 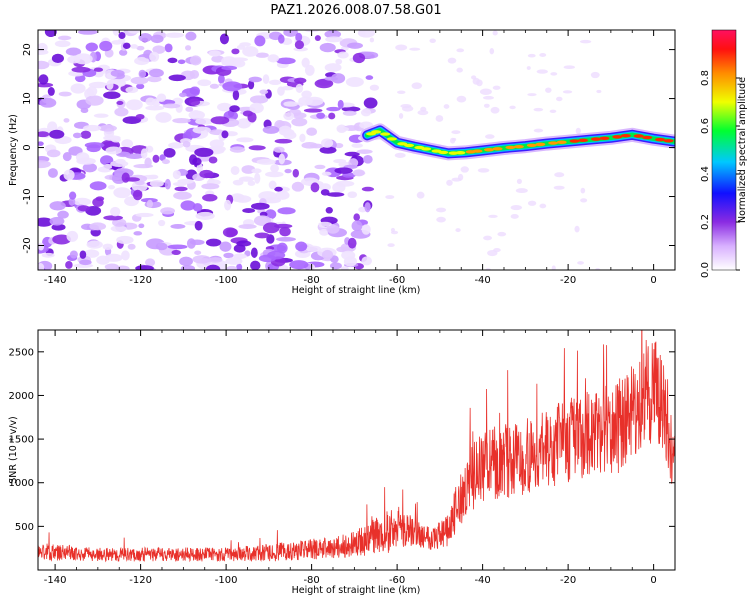 I want to click on x-tick-label: -20, so click(x=568, y=580).